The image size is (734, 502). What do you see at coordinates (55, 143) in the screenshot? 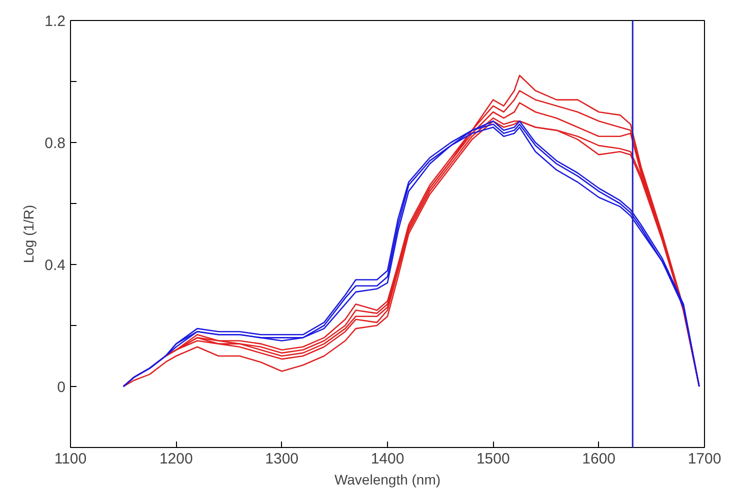
I see `y-tick-label: 0.8` at bounding box center [55, 143].